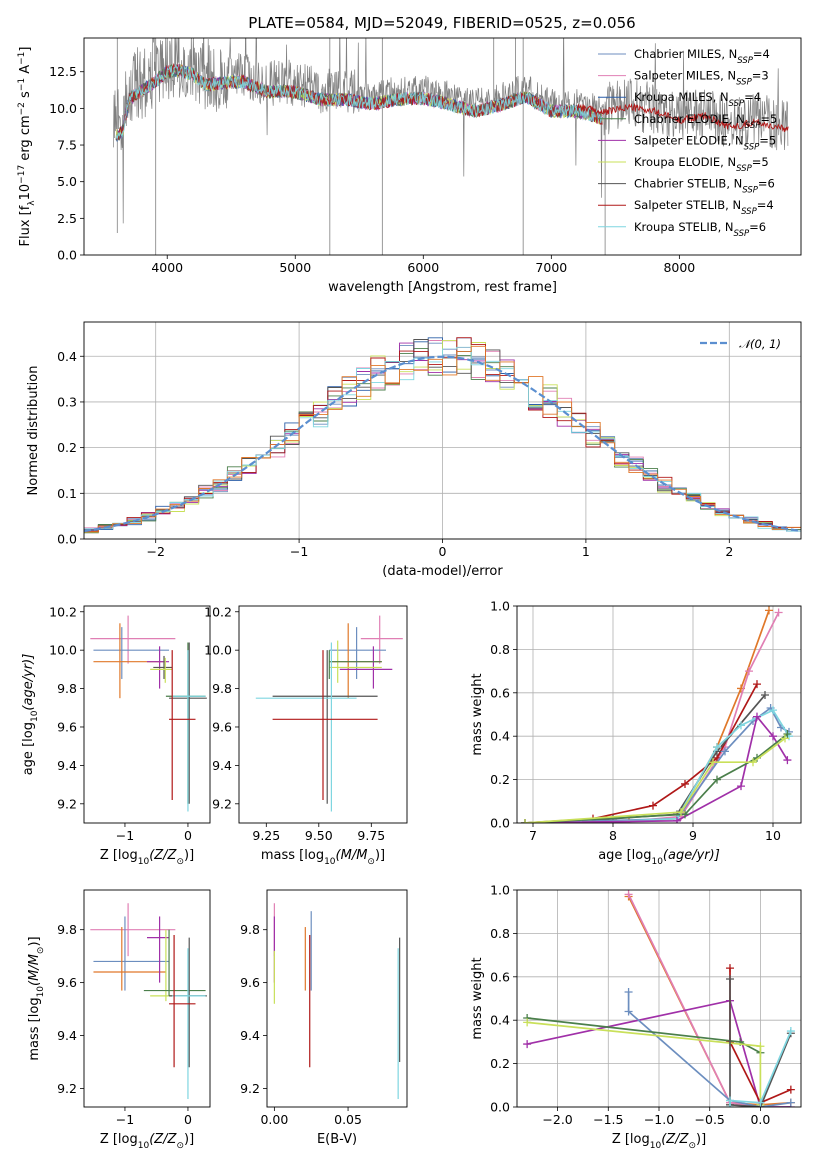 This screenshot has height=1170, width=819. I want to click on y-tick-label: 2.5, so click(67, 218).